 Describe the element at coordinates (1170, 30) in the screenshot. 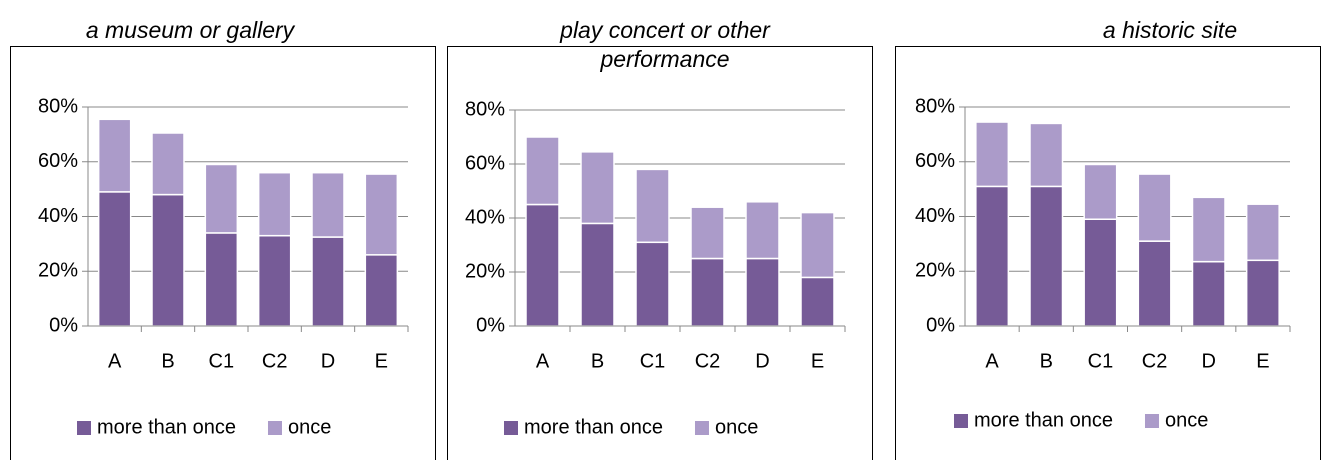

I see `chart-subtitle: a historic site` at that location.